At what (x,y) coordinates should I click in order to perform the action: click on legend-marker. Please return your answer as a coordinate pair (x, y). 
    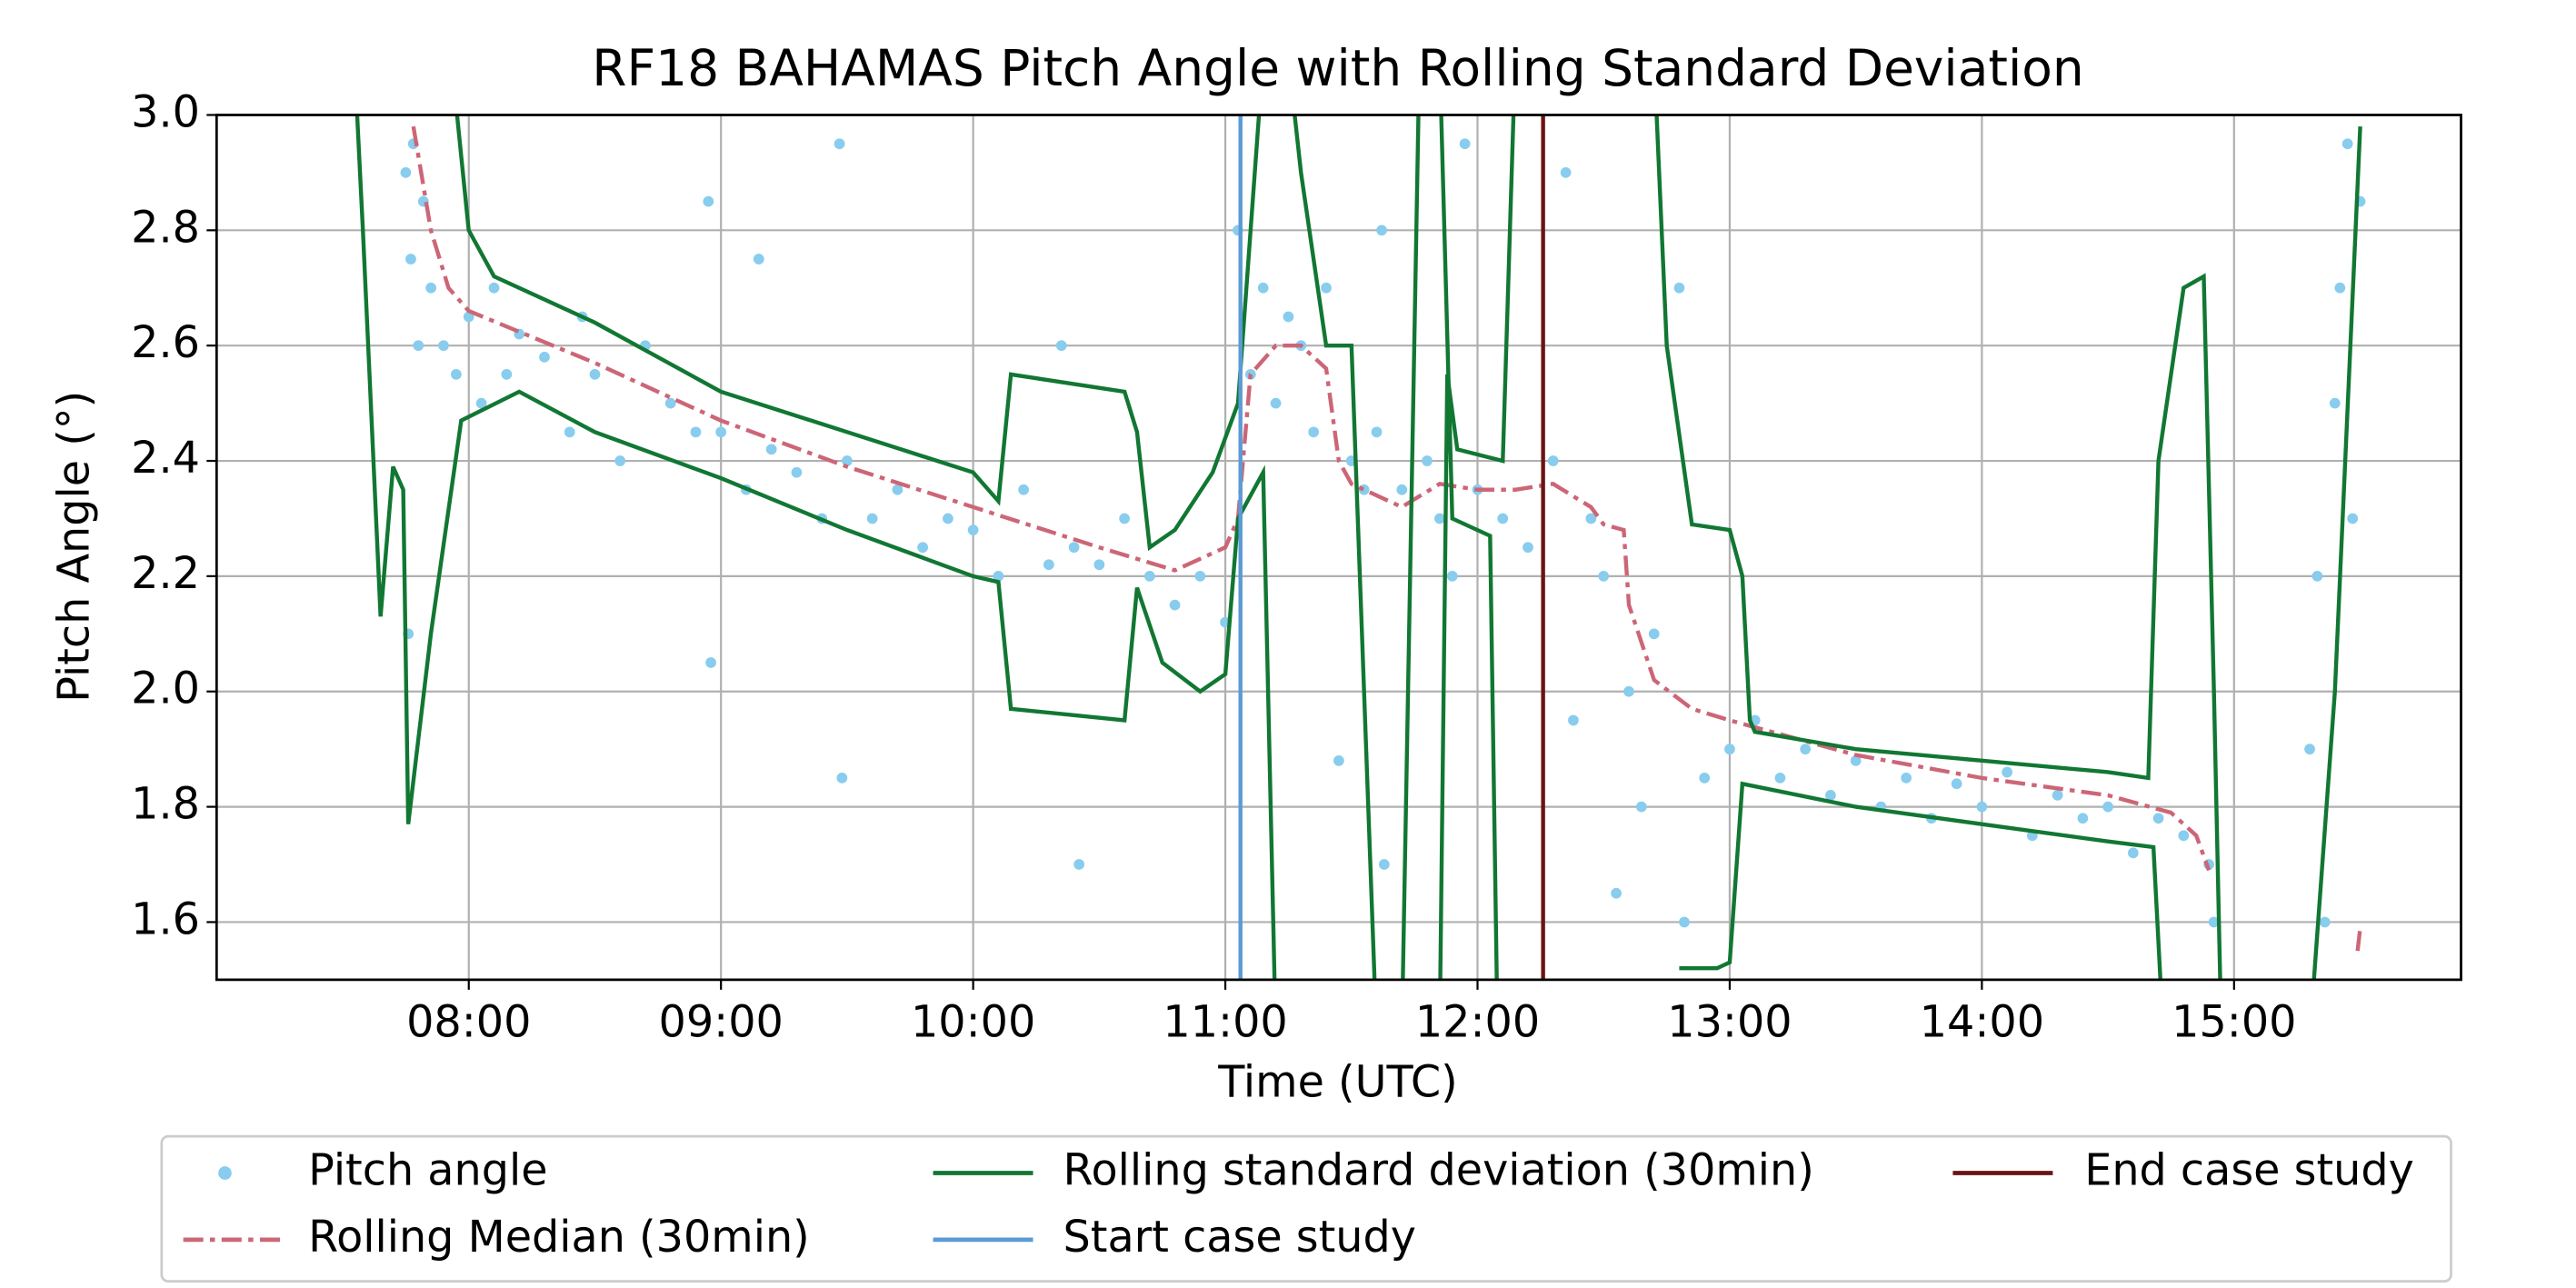
    Looking at the image, I should click on (225, 1173).